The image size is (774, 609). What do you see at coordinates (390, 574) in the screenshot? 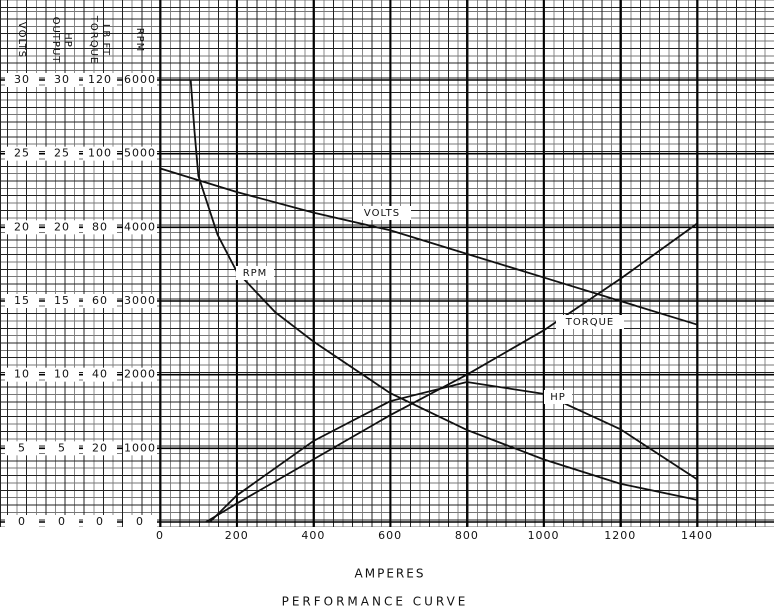
I see `x-axis-label: AMPERES` at bounding box center [390, 574].